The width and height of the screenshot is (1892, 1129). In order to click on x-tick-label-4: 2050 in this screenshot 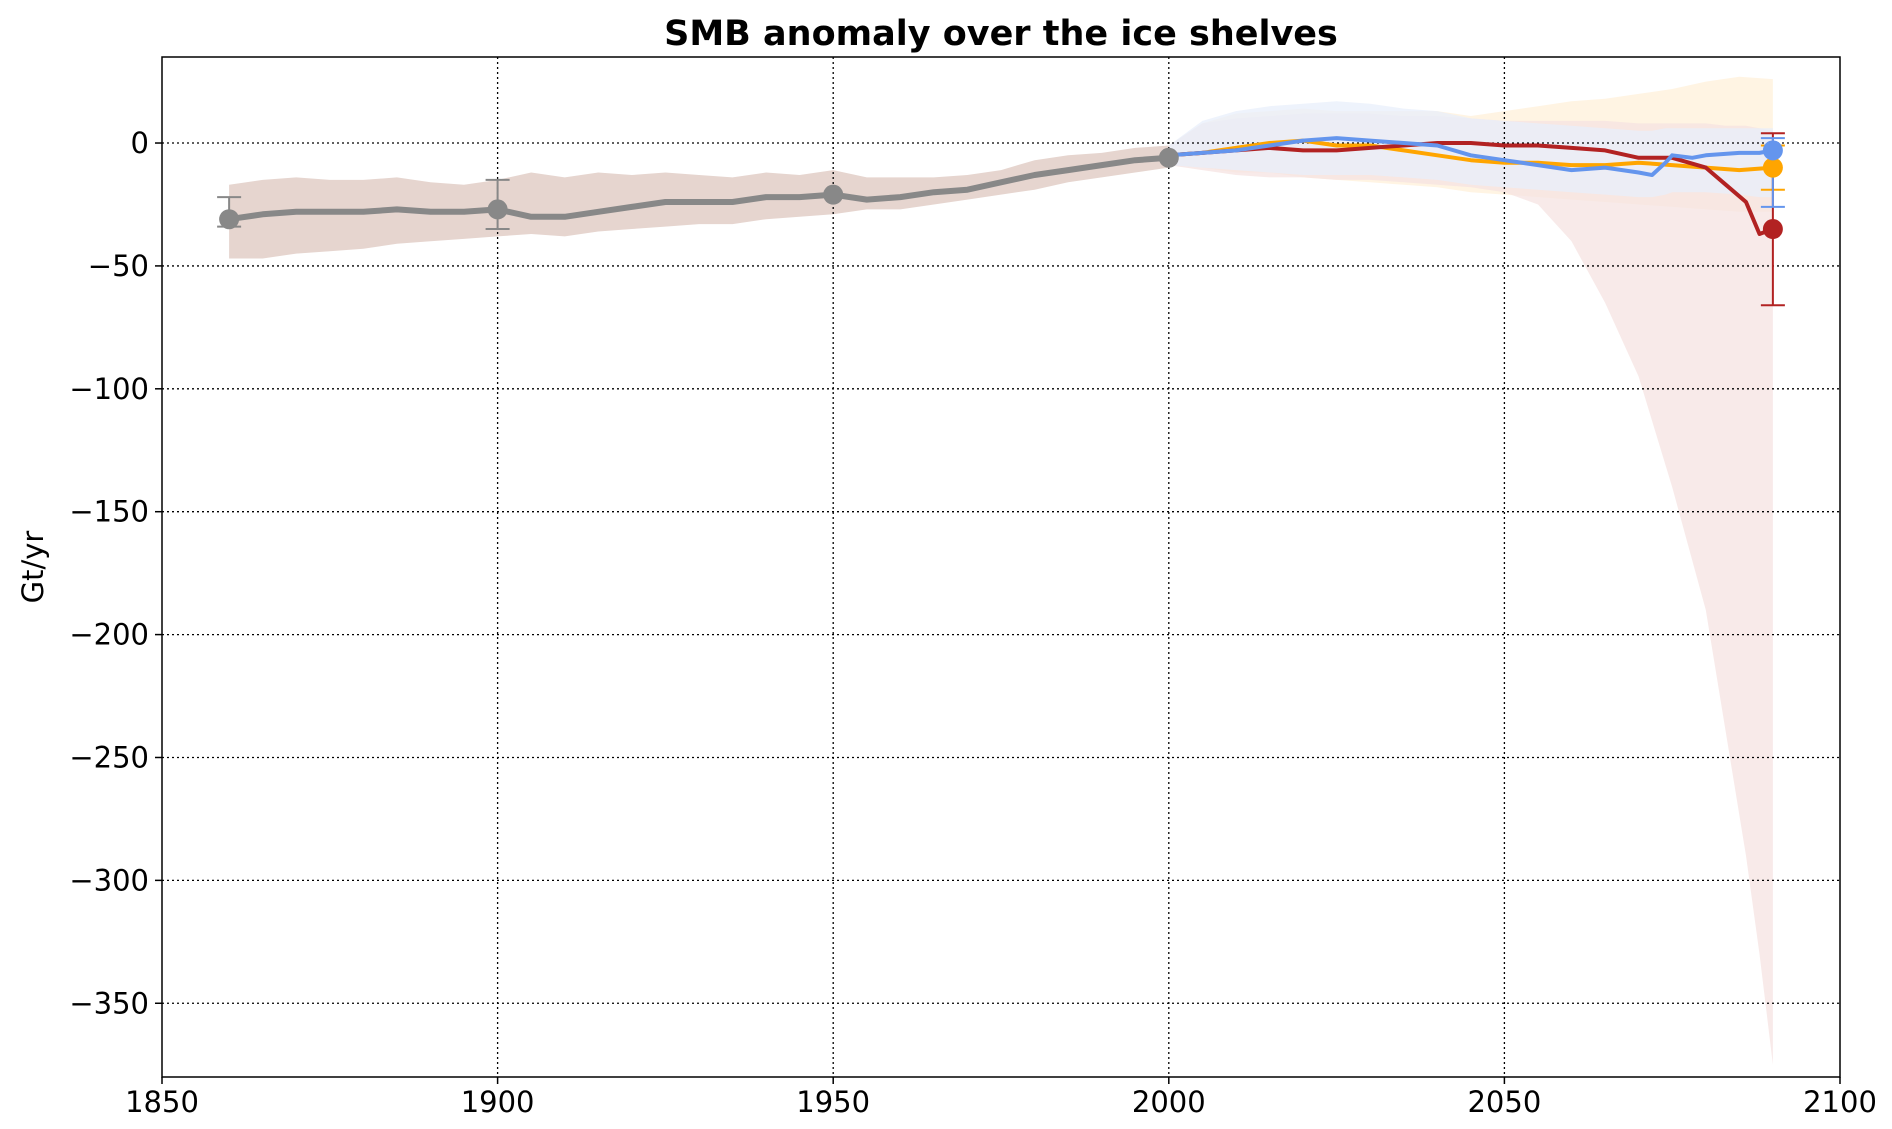, I will do `click(1504, 1102)`.